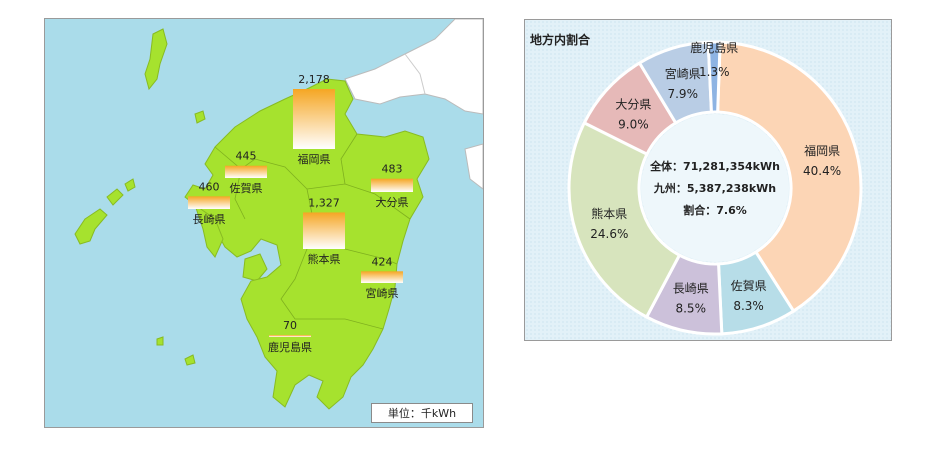 This screenshot has height=450, width=940. Describe the element at coordinates (560, 40) in the screenshot. I see `donut-title: 地方内割合` at that location.